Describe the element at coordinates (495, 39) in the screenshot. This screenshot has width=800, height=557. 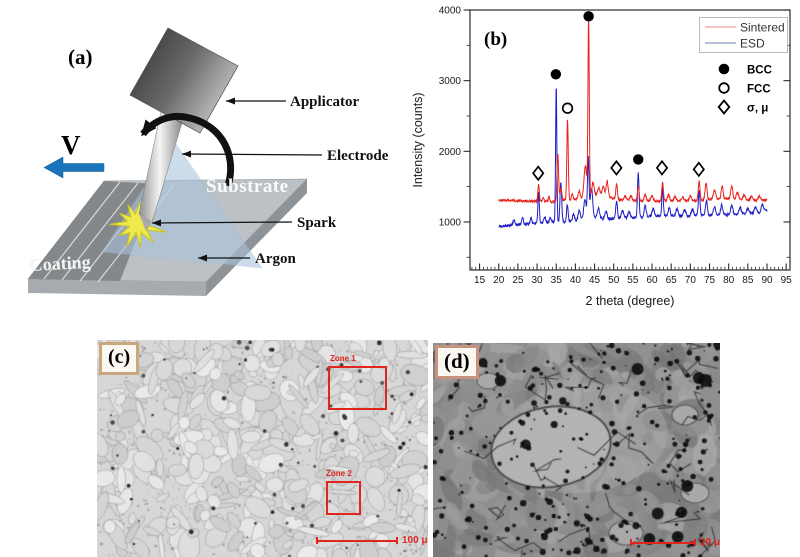
I see `panel-b-label: (b)` at that location.